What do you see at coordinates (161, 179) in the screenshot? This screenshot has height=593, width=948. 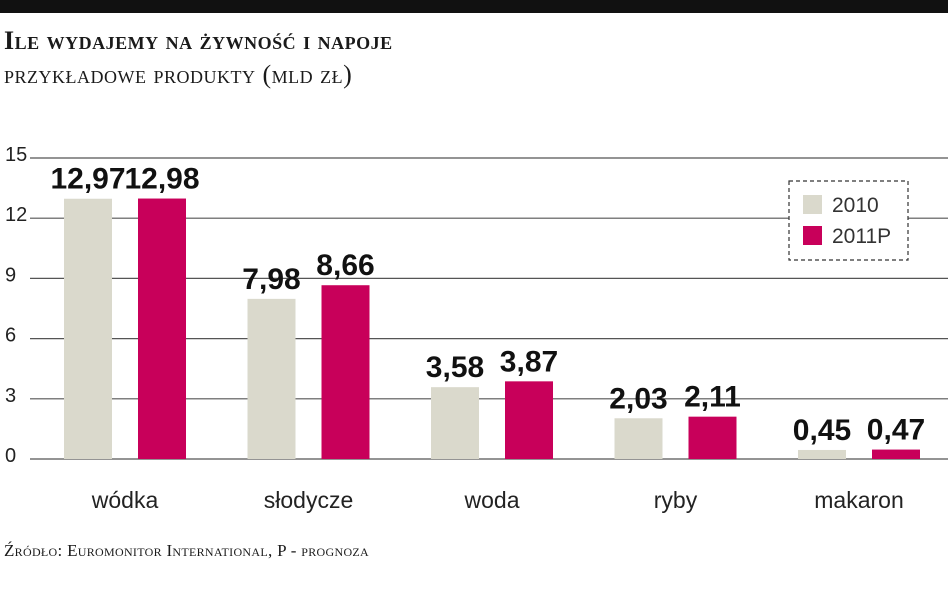 I see `data-label: 12,98` at bounding box center [161, 179].